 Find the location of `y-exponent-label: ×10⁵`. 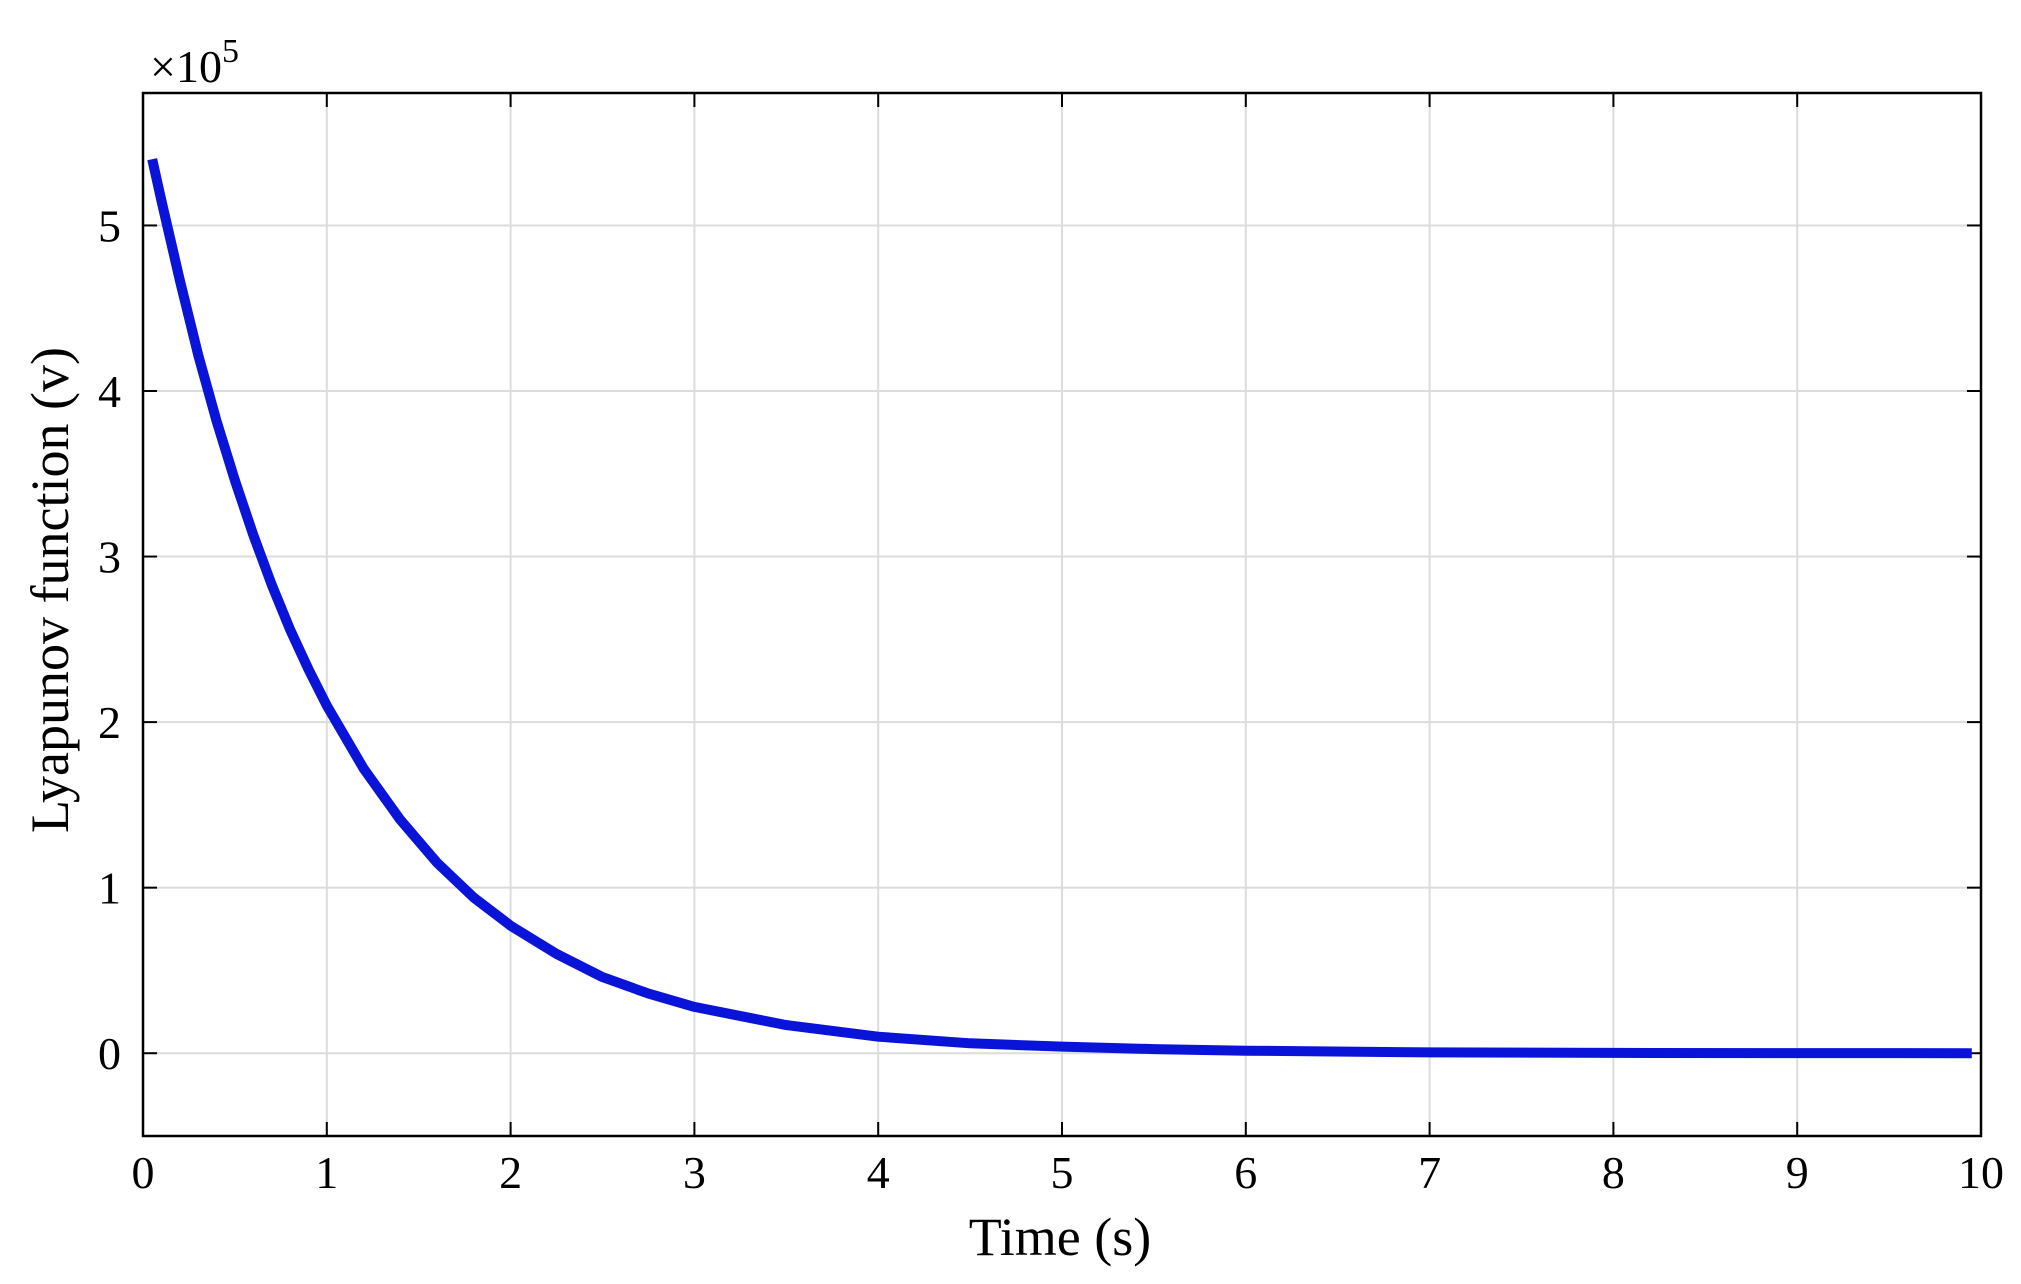

y-exponent-label: ×10⁵ is located at coordinates (194, 62).